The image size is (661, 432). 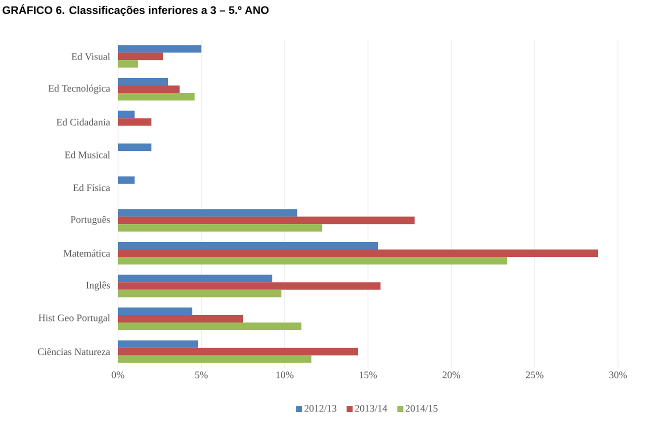 What do you see at coordinates (135, 10) in the screenshot?
I see `chart-title: GRÁFICO 6. Classificações inferiores a 3 – 5.º ANO` at bounding box center [135, 10].